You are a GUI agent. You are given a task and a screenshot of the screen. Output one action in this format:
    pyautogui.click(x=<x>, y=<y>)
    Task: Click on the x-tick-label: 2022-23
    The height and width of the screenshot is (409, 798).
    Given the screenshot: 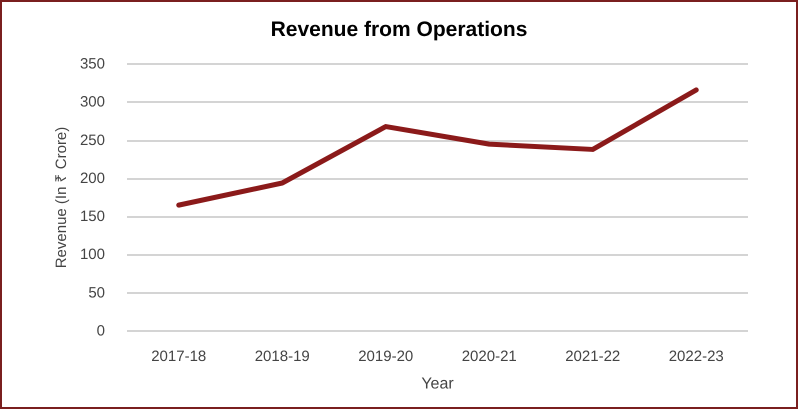 What is the action you would take?
    pyautogui.click(x=696, y=356)
    